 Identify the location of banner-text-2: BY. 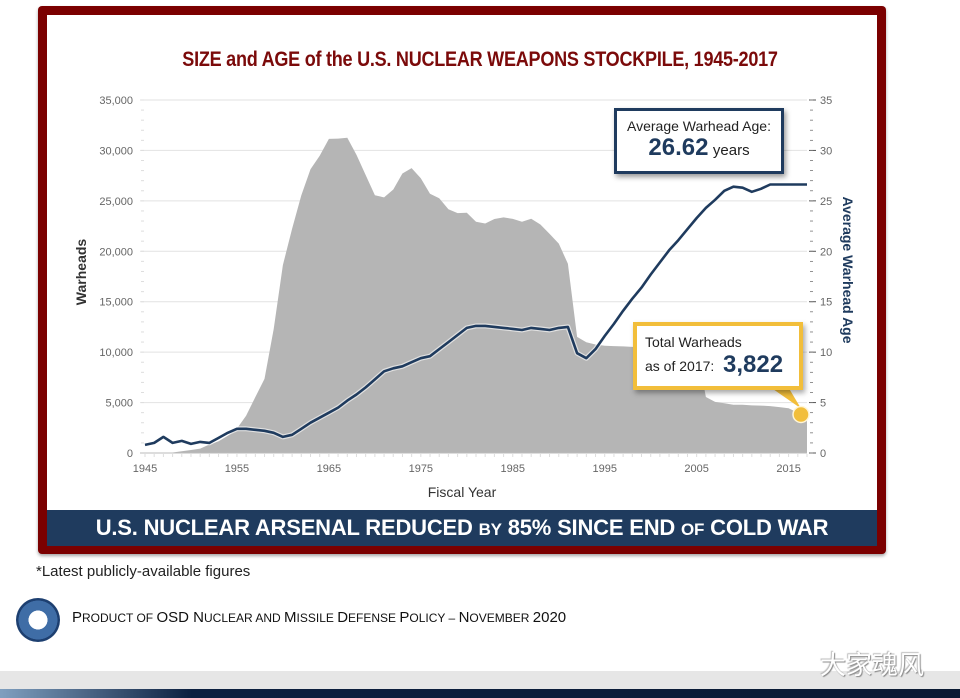
(490, 529).